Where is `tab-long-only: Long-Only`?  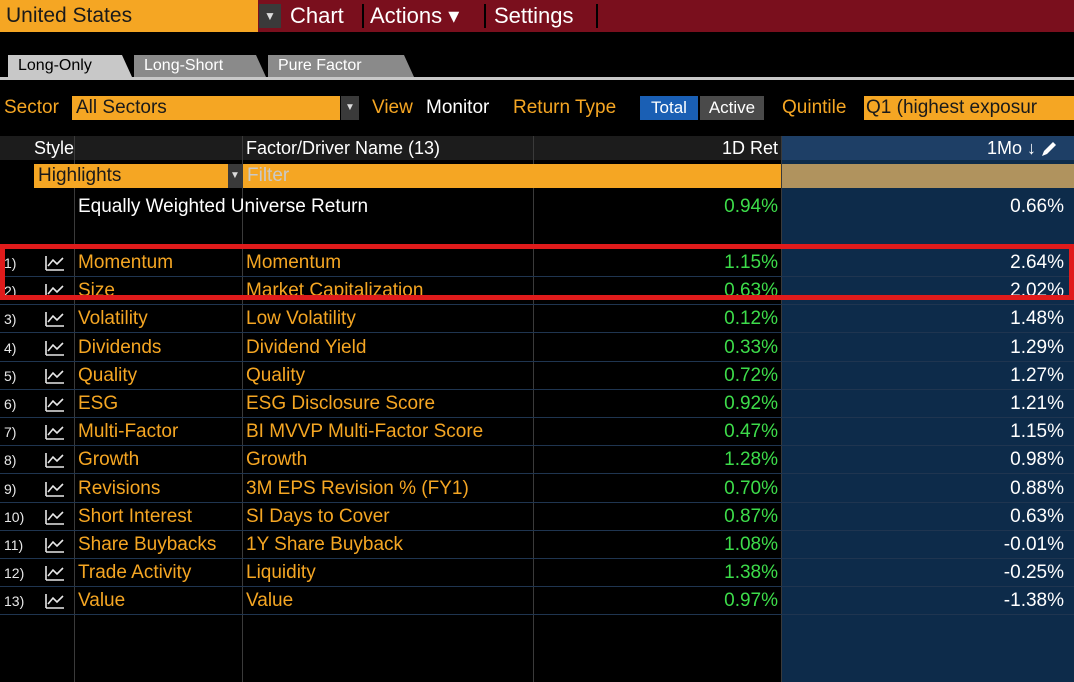 tab-long-only: Long-Only is located at coordinates (70, 66).